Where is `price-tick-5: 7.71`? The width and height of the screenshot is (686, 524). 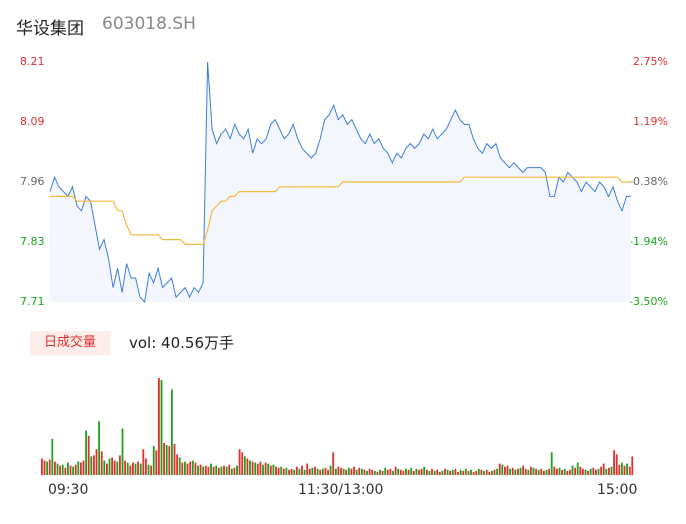
price-tick-5: 7.71 is located at coordinates (32, 301).